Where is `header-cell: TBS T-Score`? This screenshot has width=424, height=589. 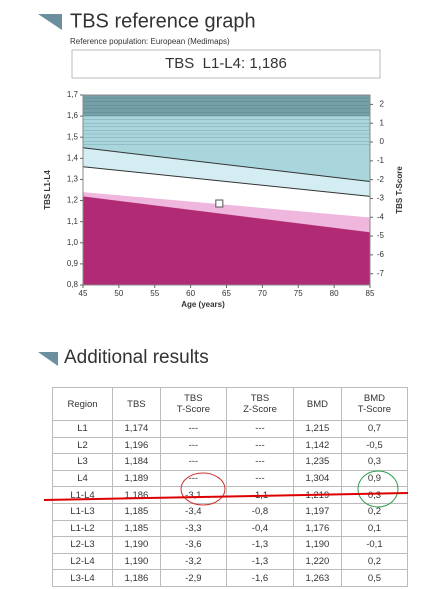
header-cell: TBS T-Score is located at coordinates (193, 404).